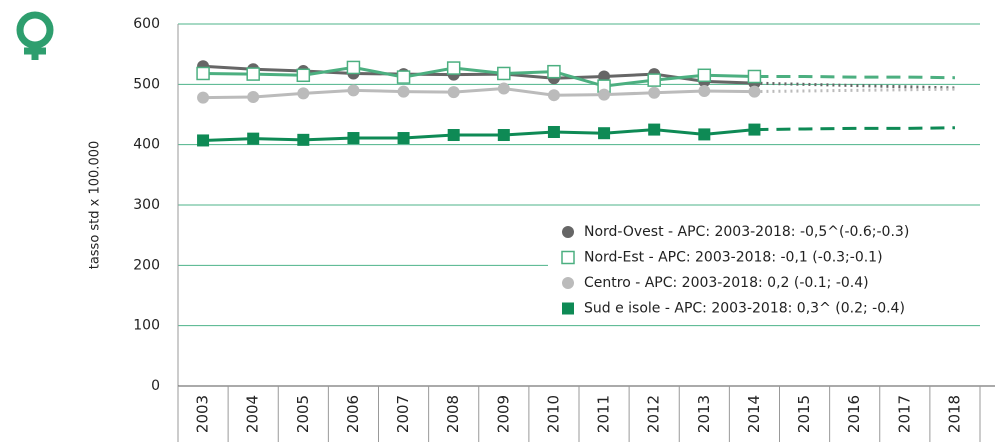  What do you see at coordinates (146, 265) in the screenshot?
I see `y-tick-label: 200` at bounding box center [146, 265].